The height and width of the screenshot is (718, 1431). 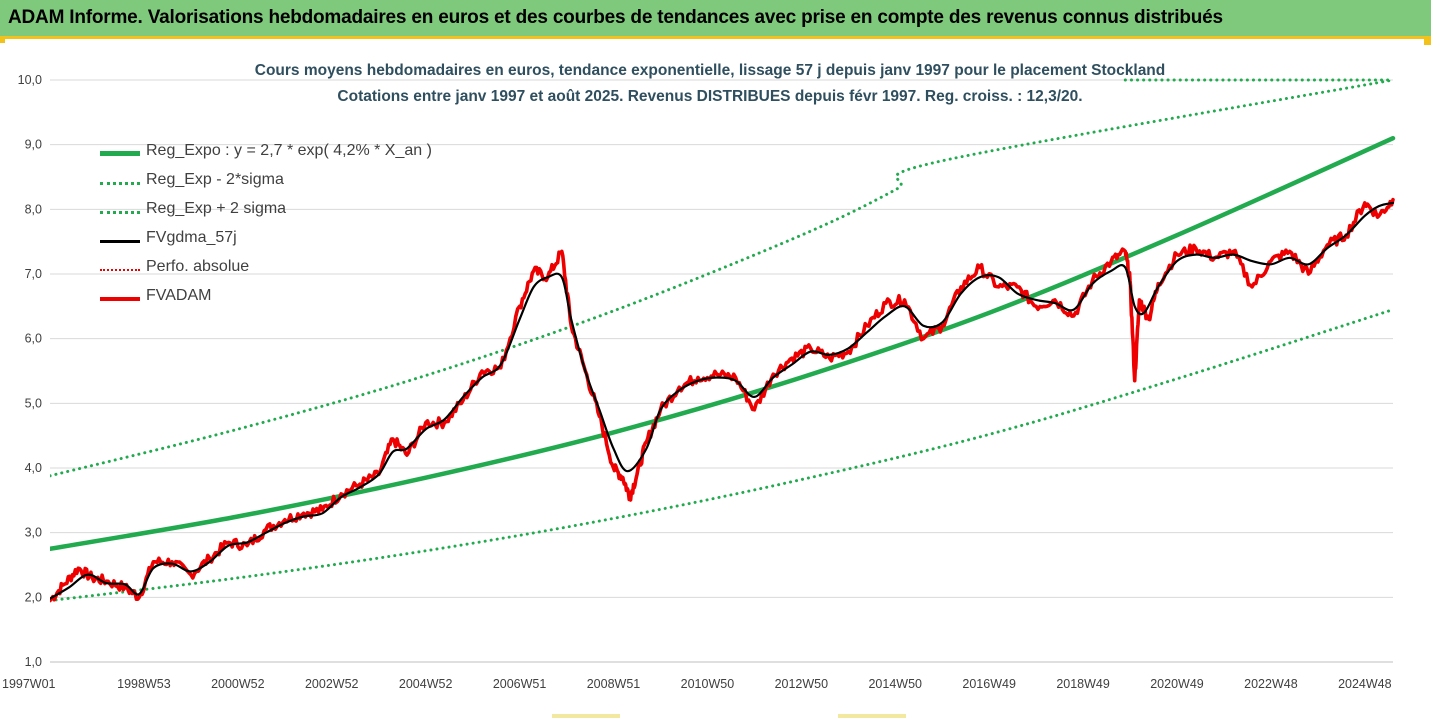 I want to click on y-tick-label: 8,0, so click(x=33, y=209).